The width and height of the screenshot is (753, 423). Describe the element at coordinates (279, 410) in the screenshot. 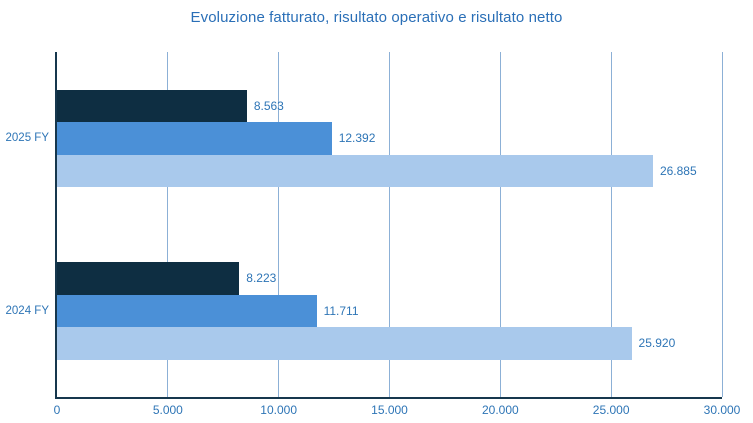

I see `x-tick-label: 10.000` at that location.